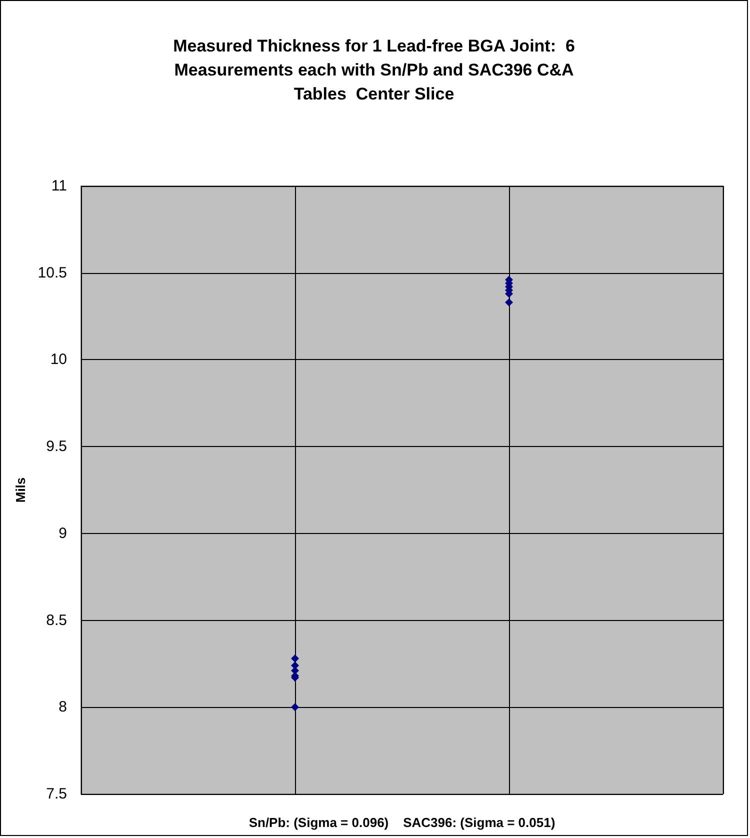  What do you see at coordinates (58, 359) in the screenshot?
I see `y-tick-label: 10` at bounding box center [58, 359].